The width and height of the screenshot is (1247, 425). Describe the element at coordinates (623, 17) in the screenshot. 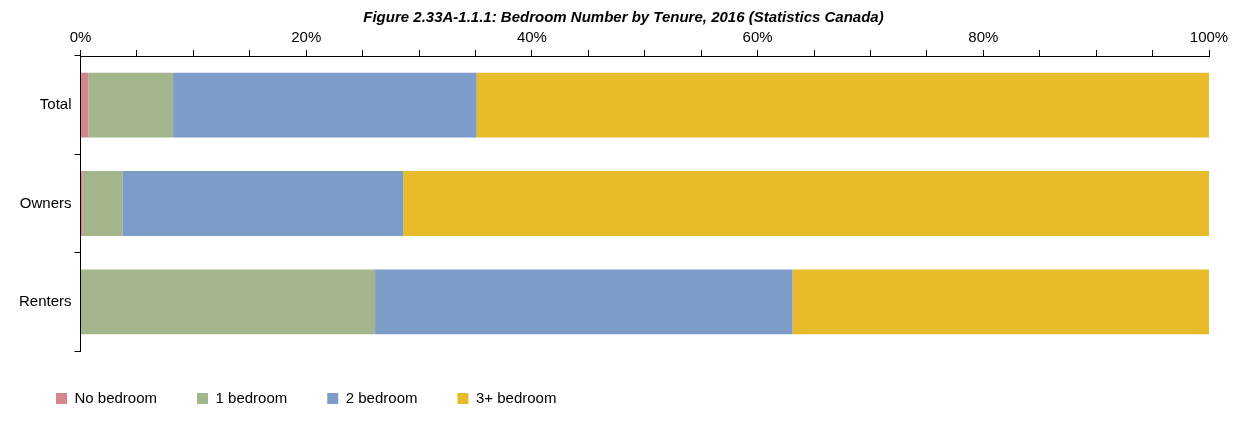

I see `chart-title: Figure 2.33A-1.1.1: Bedroom Number by Tenure, 2016 (Statistics Canada)` at that location.